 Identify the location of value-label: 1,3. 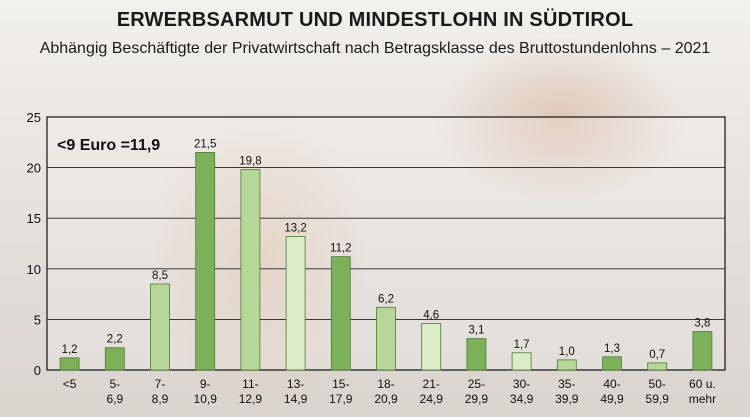
(612, 349).